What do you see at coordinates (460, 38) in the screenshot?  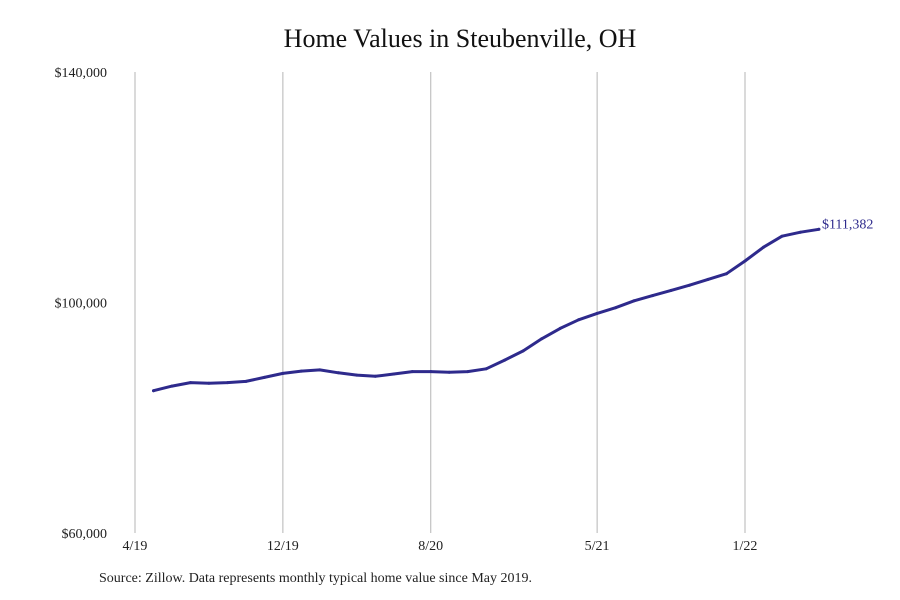 I see `chart-title: Home Values in Steubenville, OH` at bounding box center [460, 38].